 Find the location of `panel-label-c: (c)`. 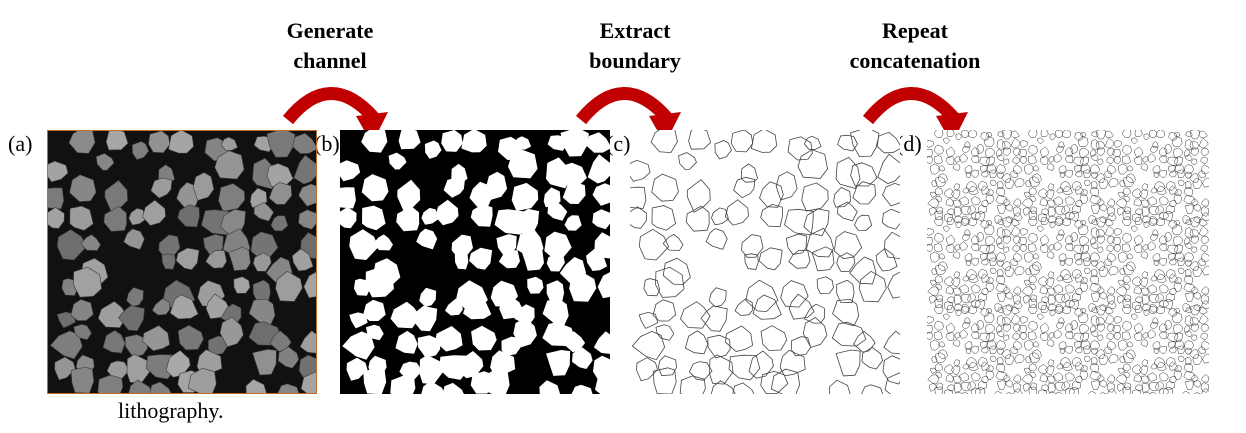

panel-label-c: (c) is located at coordinates (618, 143).